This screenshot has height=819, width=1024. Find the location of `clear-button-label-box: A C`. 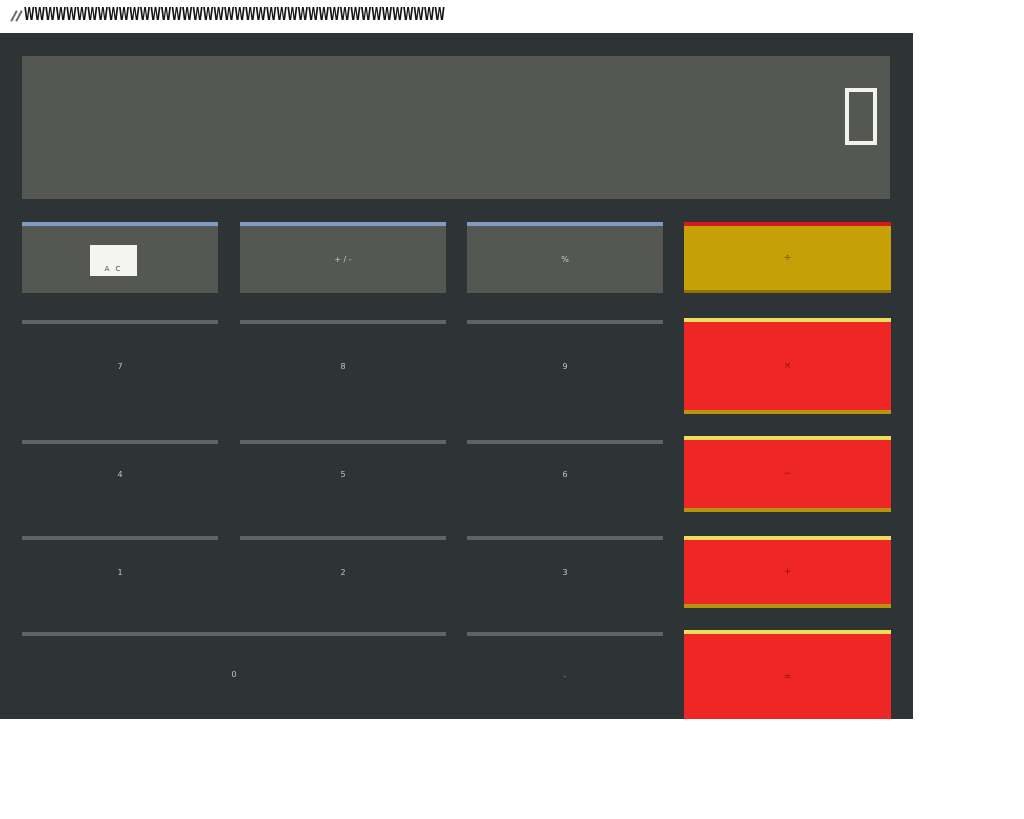

clear-button-label-box: A C is located at coordinates (113, 260).